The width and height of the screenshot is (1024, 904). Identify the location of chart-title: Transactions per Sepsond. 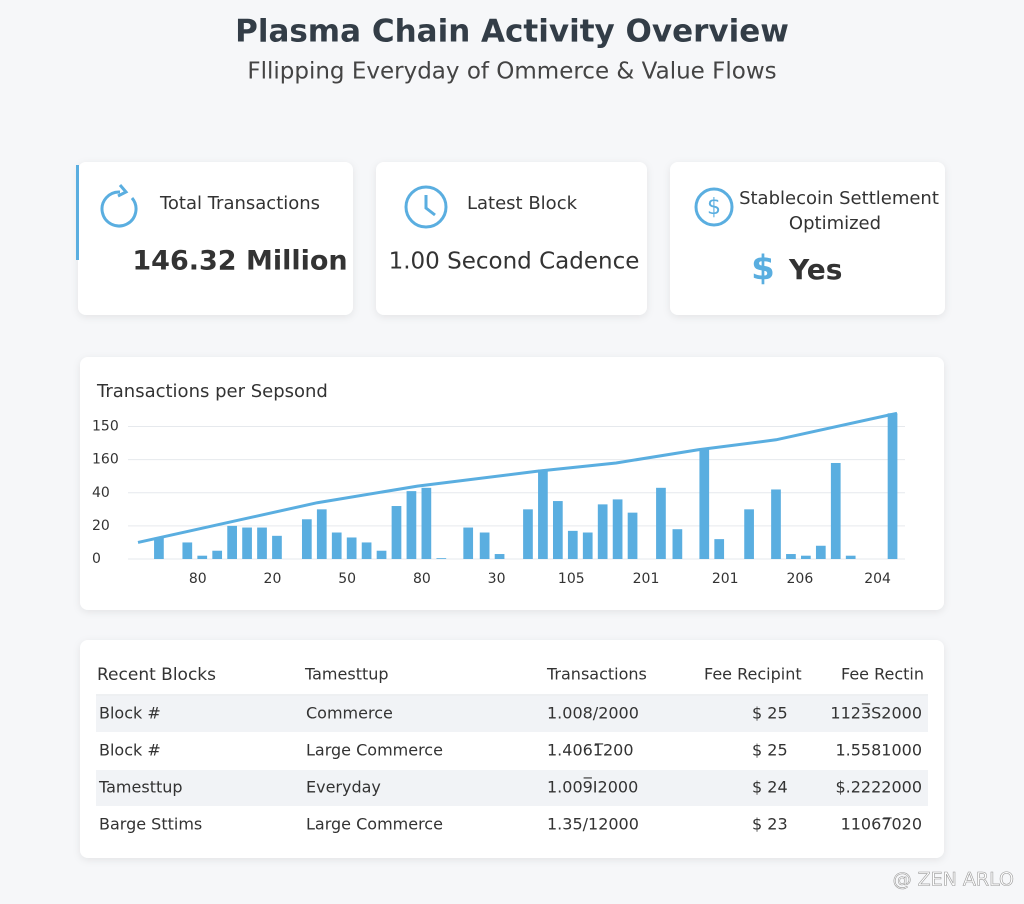
(212, 391).